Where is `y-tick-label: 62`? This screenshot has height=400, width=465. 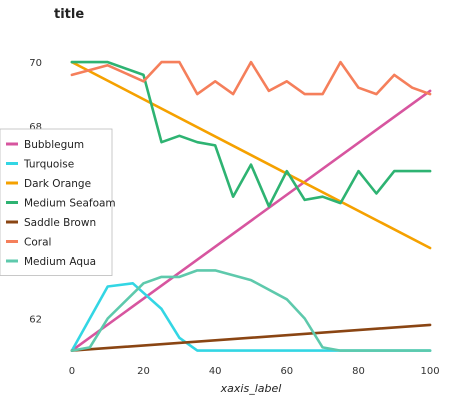 y-tick-label: 62 is located at coordinates (35, 320).